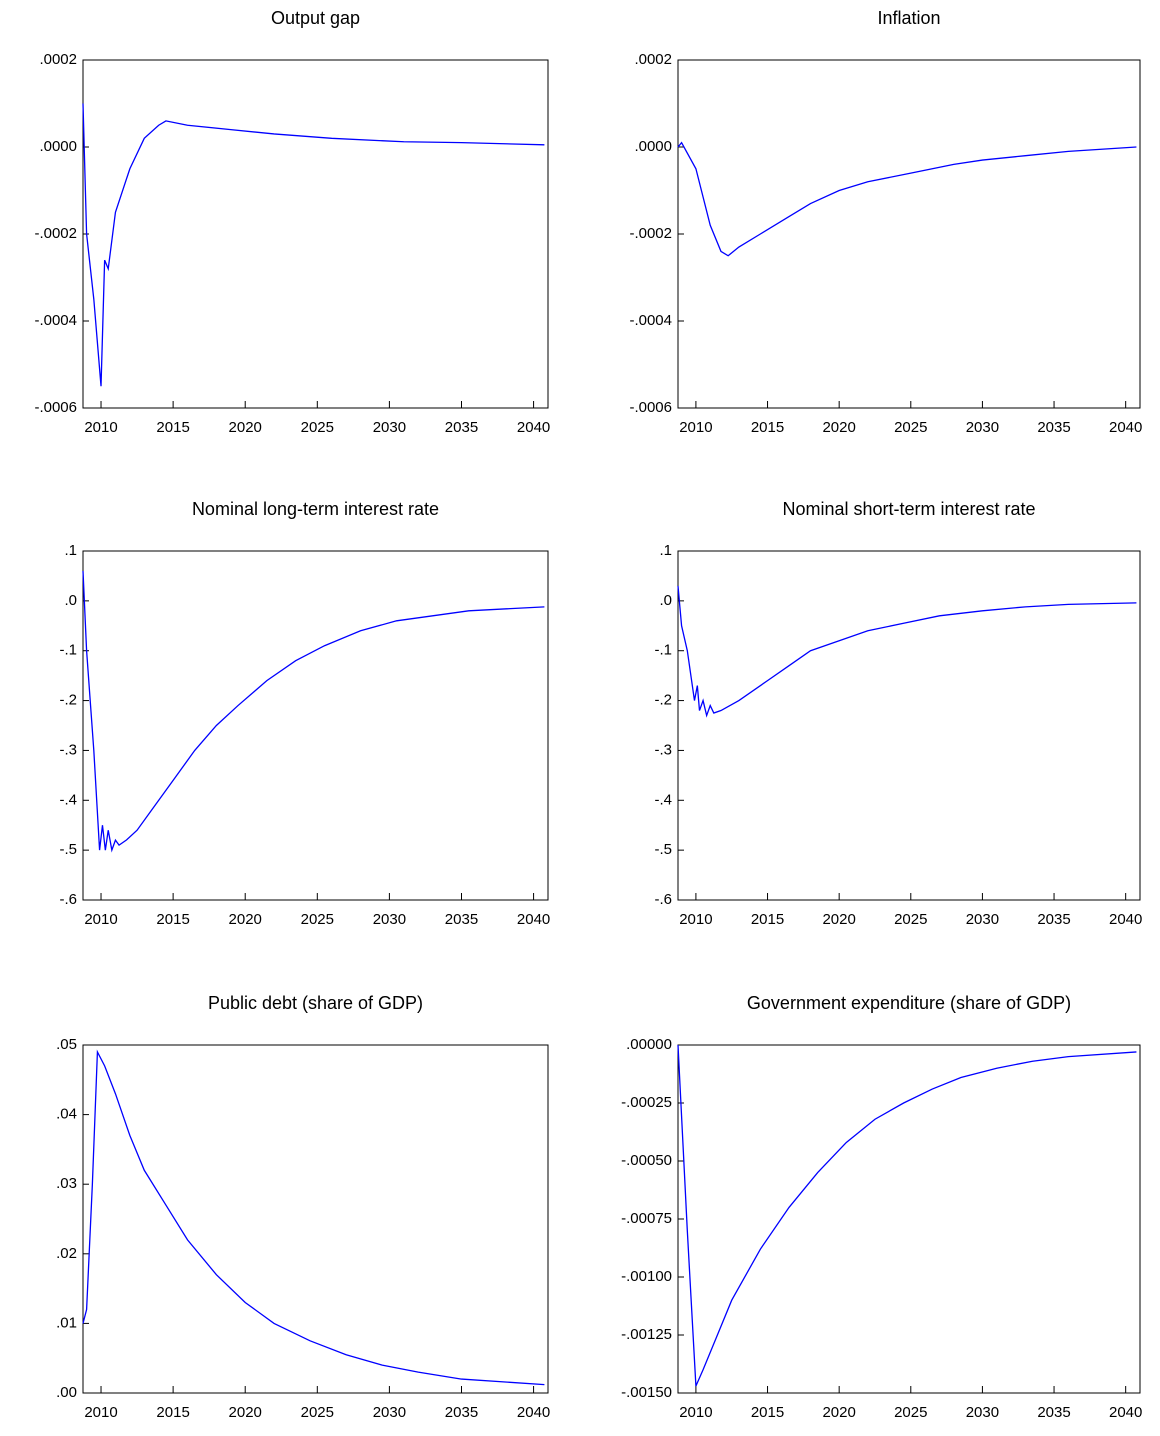 Image resolution: width=1160 pixels, height=1436 pixels. Describe the element at coordinates (646, 1392) in the screenshot. I see `y-tick-label: -.00150` at that location.